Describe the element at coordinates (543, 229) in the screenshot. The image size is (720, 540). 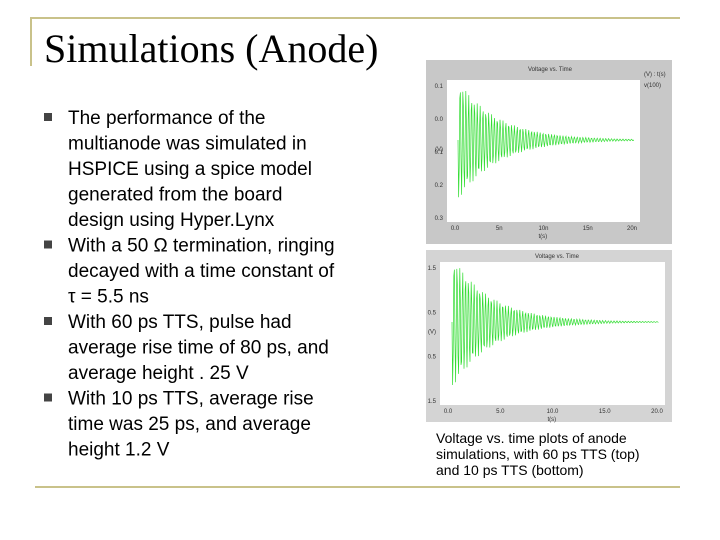
I see `x-tick-label: 10n` at that location.